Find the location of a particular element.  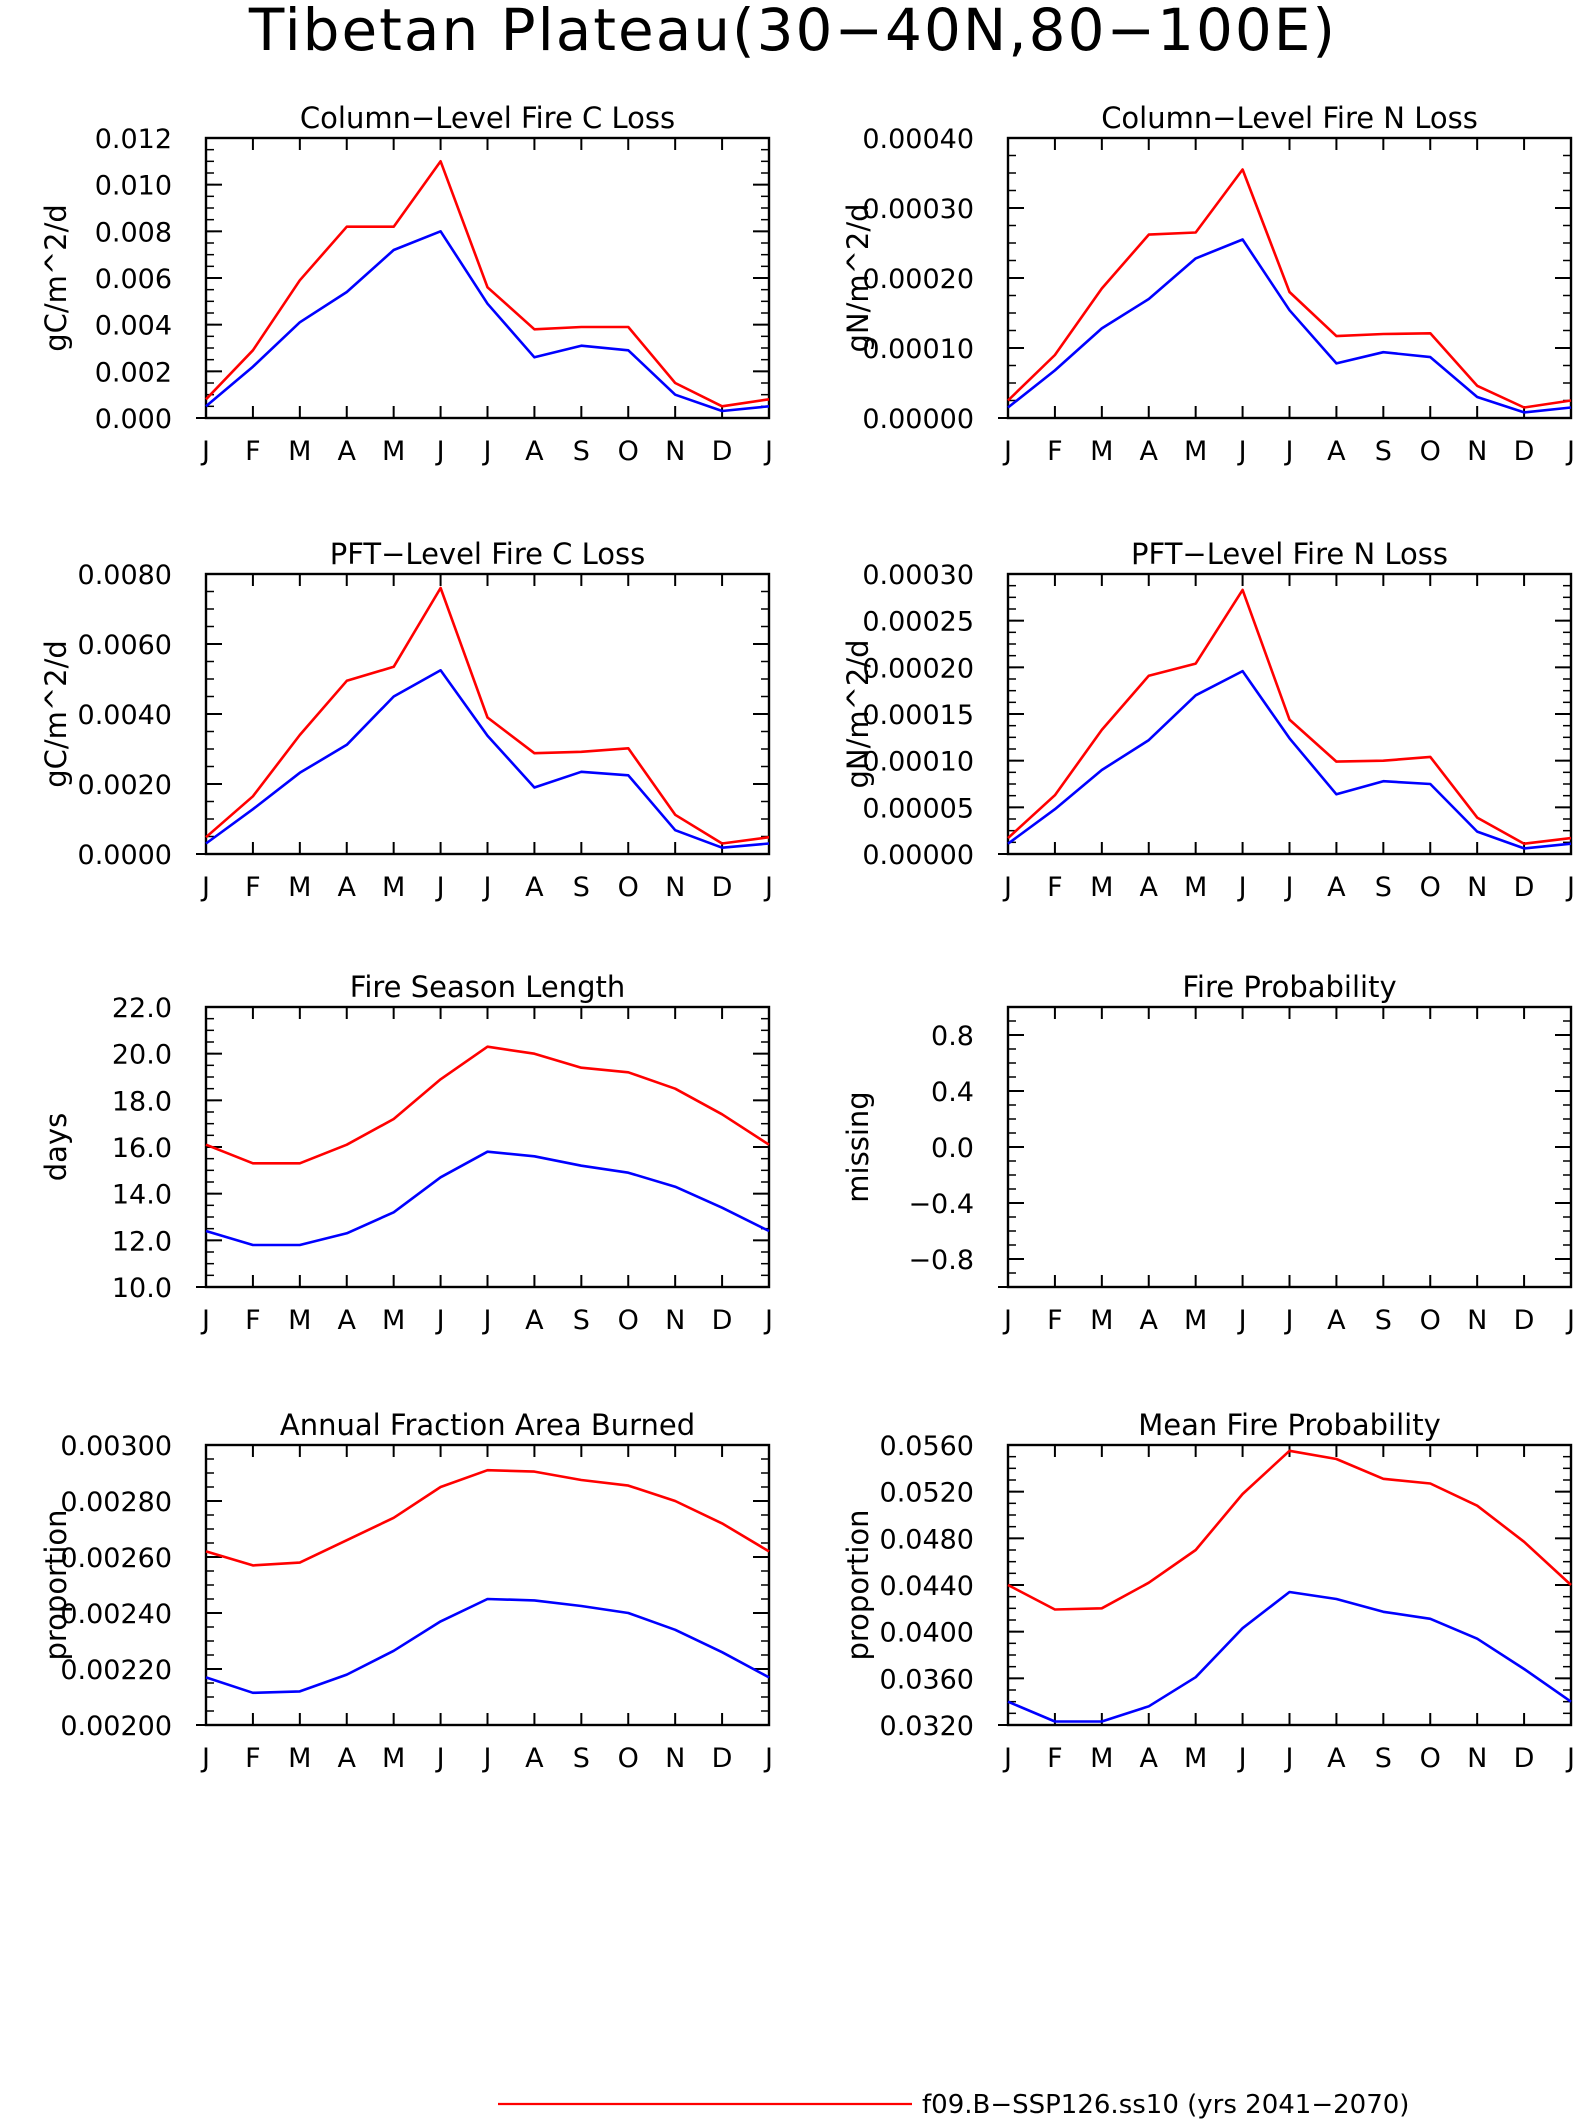

y-axis-label: missing is located at coordinates (858, 1146).